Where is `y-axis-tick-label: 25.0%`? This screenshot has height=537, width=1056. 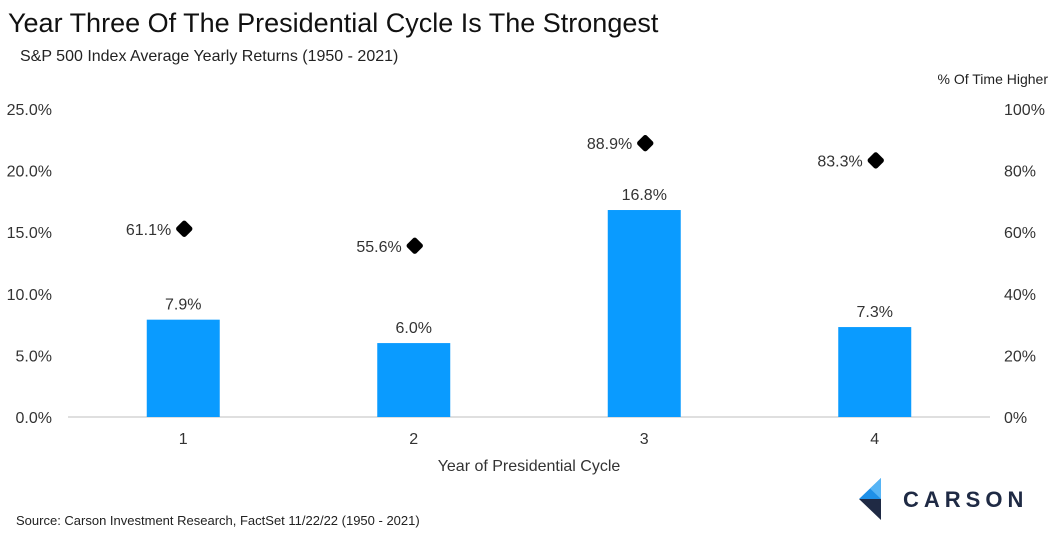
y-axis-tick-label: 25.0% is located at coordinates (29, 110).